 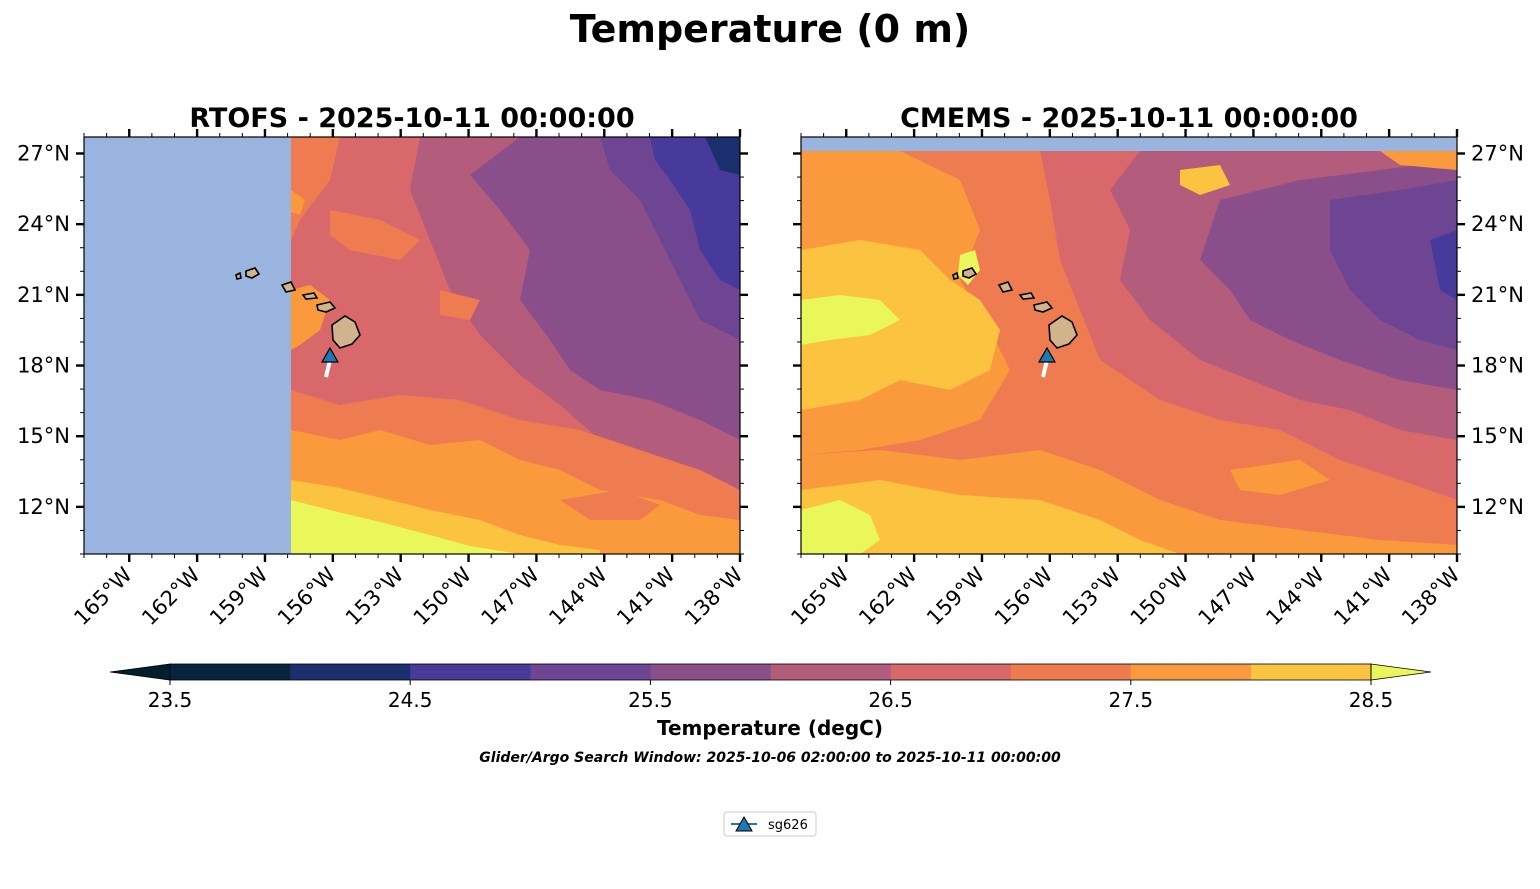 I want to click on cmems-lat-tick-label: 12°N, so click(x=1497, y=507).